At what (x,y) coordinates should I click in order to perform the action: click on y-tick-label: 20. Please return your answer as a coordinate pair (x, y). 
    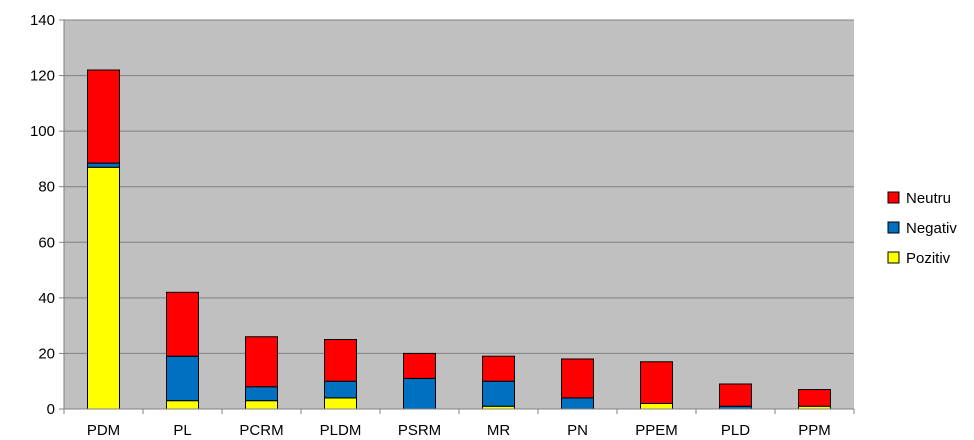
    Looking at the image, I should click on (46, 353).